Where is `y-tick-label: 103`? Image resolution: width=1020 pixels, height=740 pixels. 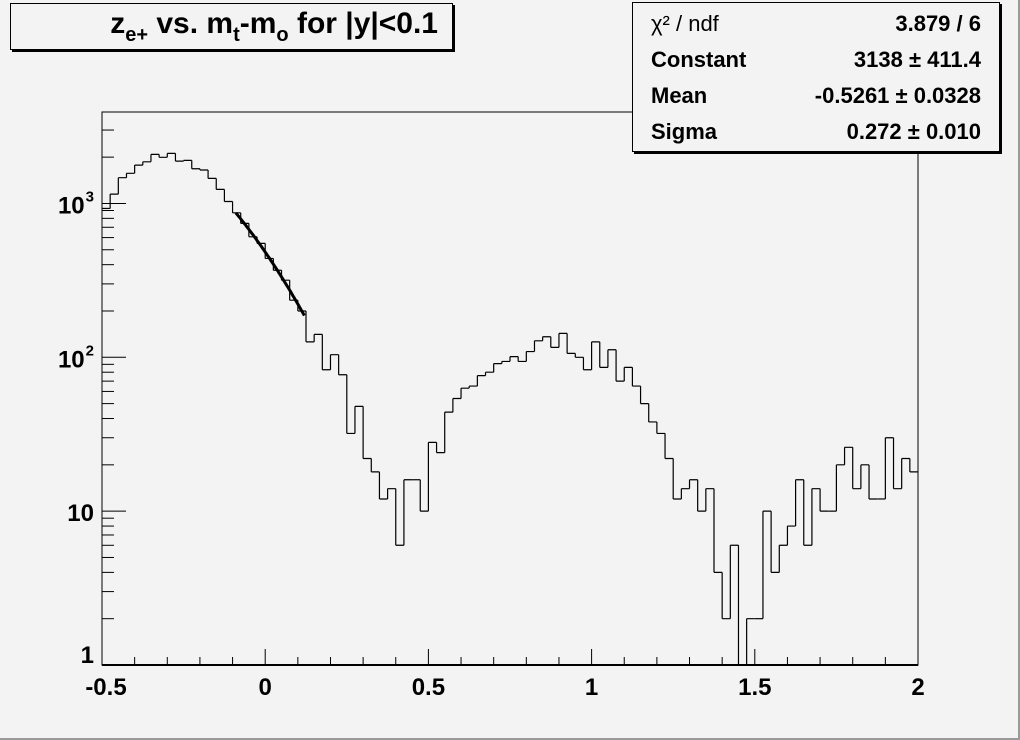 y-tick-label: 103 is located at coordinates (76, 203).